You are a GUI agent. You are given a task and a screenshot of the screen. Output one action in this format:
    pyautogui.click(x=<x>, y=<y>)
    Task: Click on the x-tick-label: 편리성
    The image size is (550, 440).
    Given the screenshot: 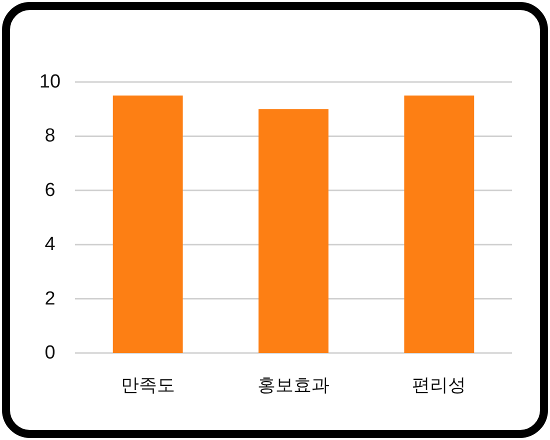 What is the action you would take?
    pyautogui.click(x=439, y=385)
    